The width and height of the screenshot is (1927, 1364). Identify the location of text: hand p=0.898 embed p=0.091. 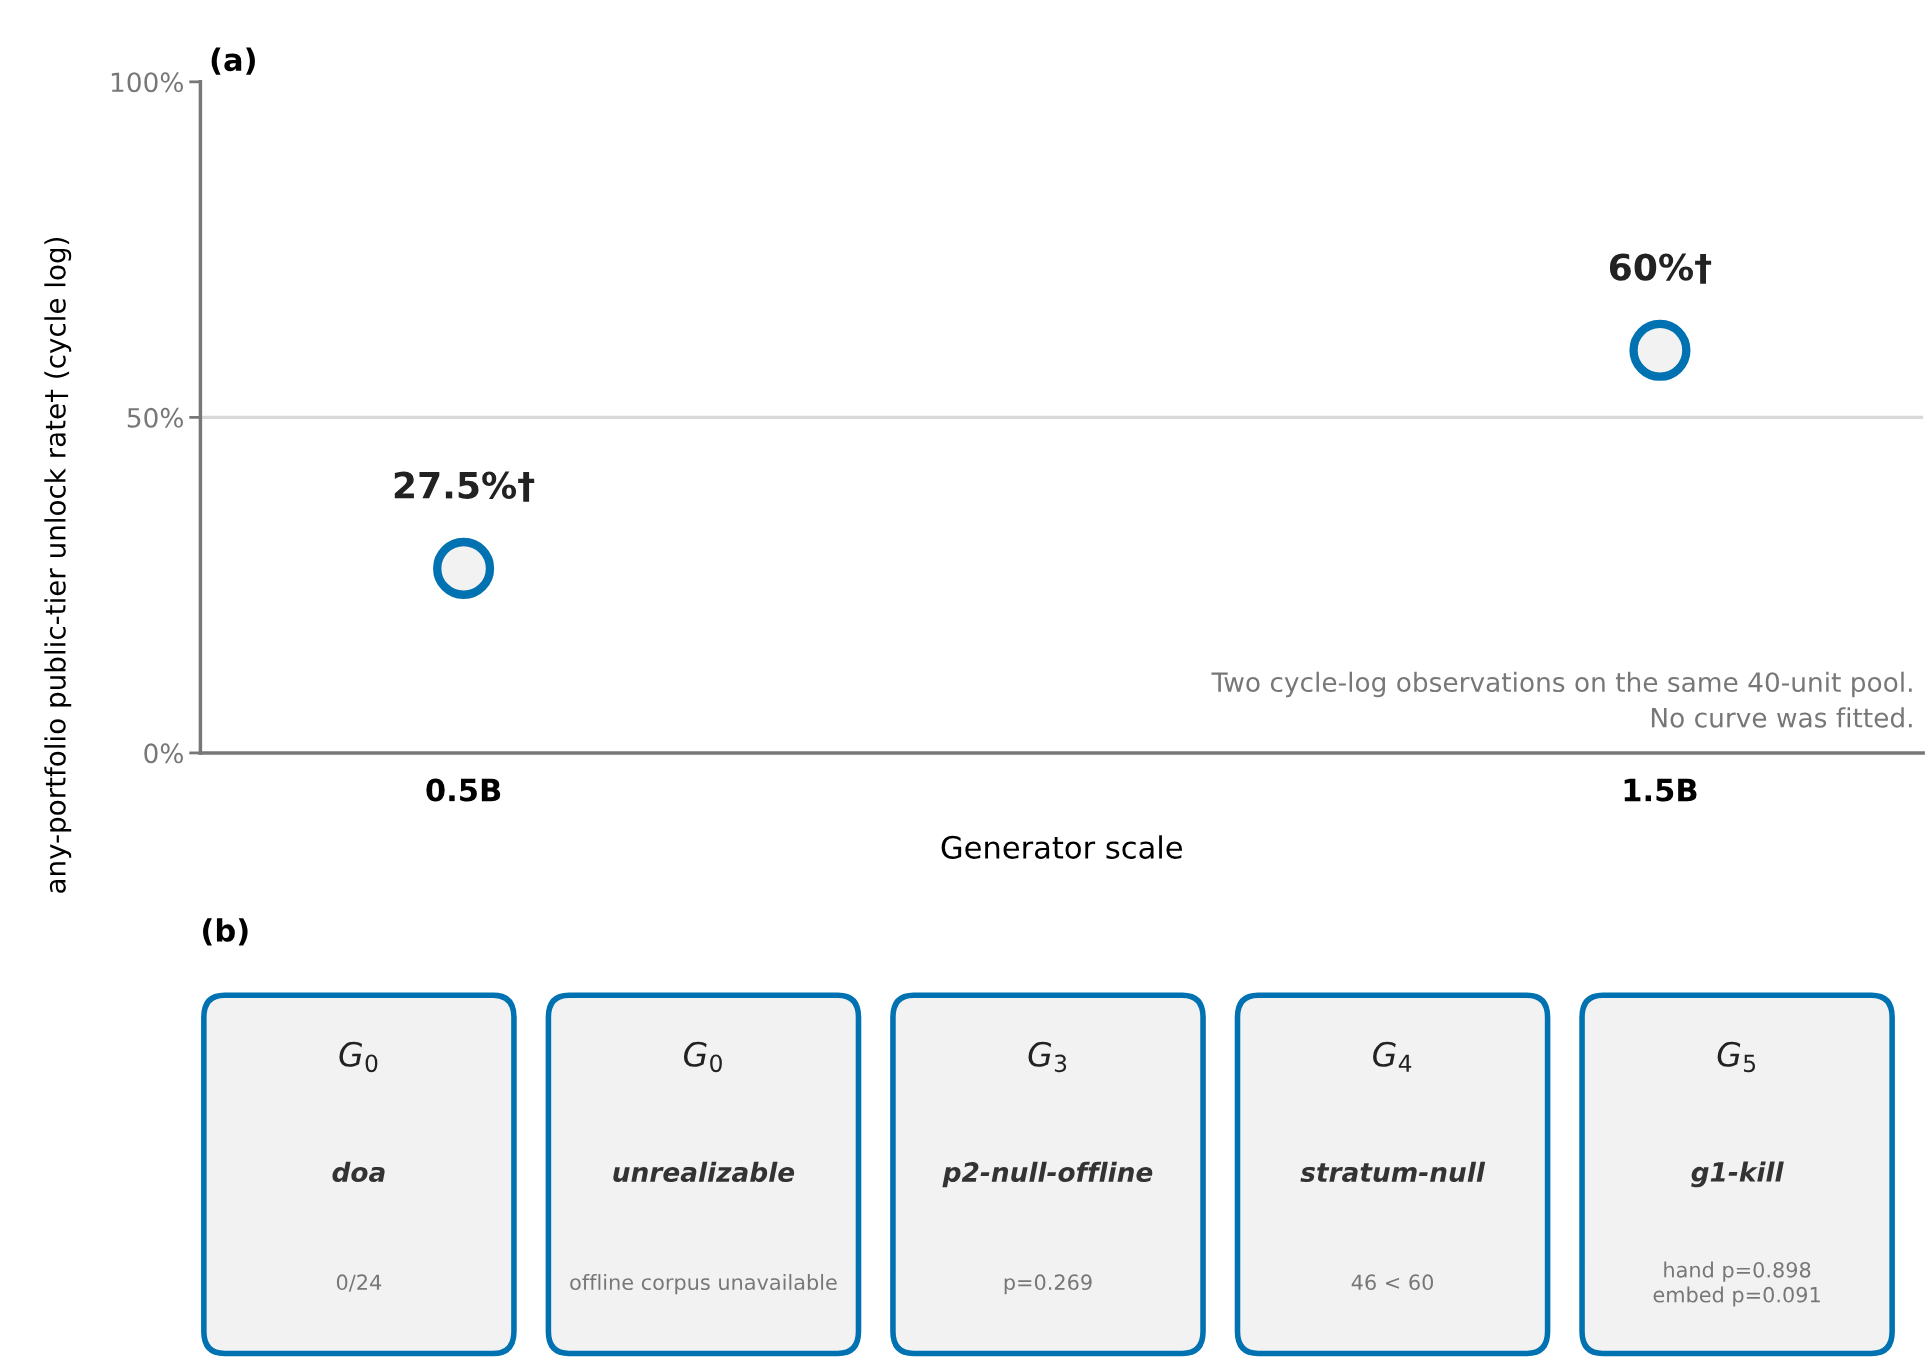
(1736, 1284).